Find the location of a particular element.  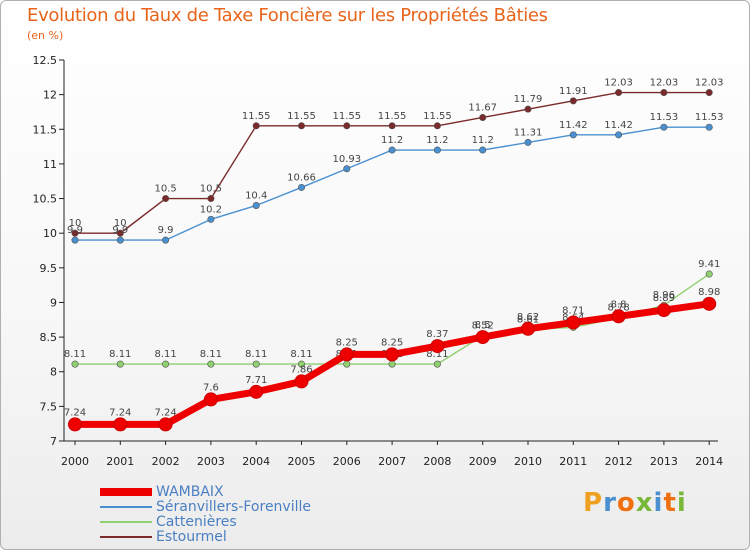

x-tick-label: 2011 is located at coordinates (573, 461).